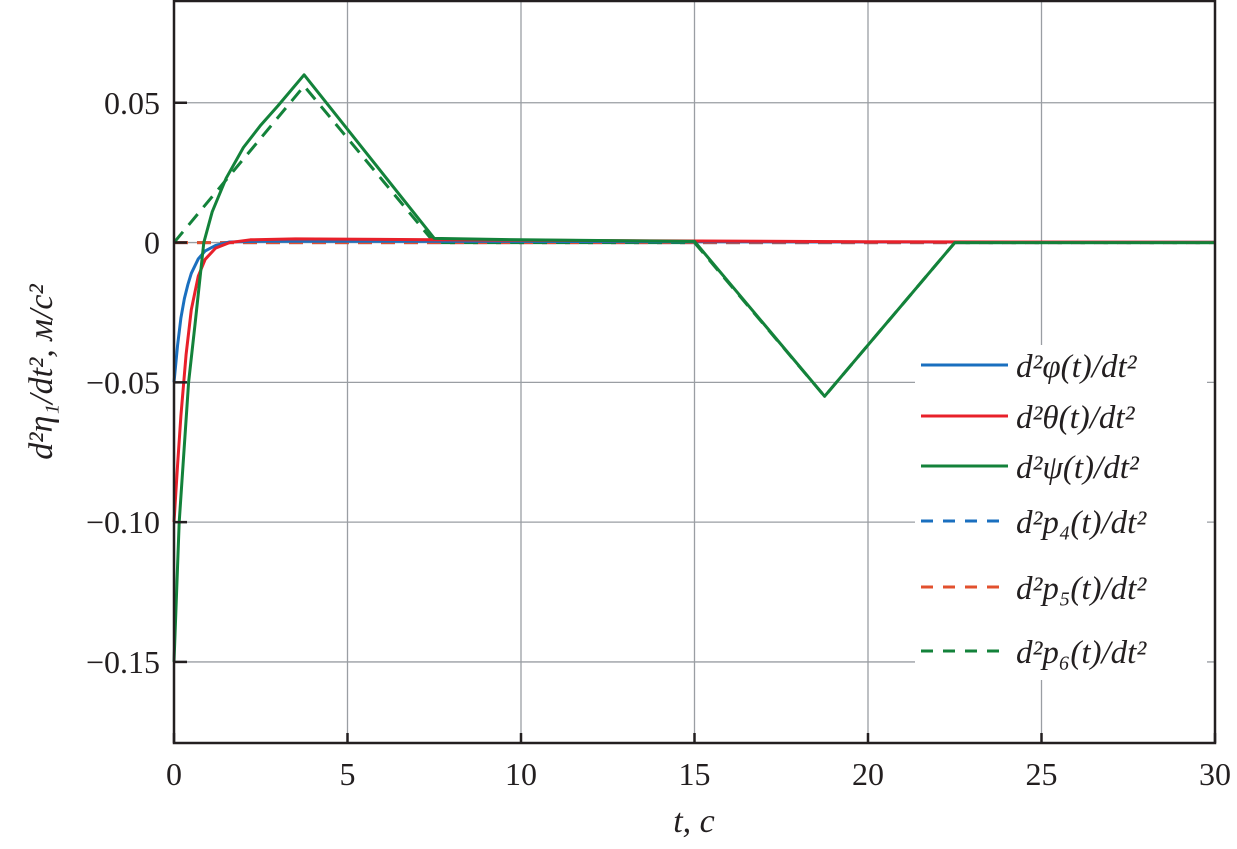 The image size is (1237, 849). I want to click on y-tick-label: 0, so click(152, 243).